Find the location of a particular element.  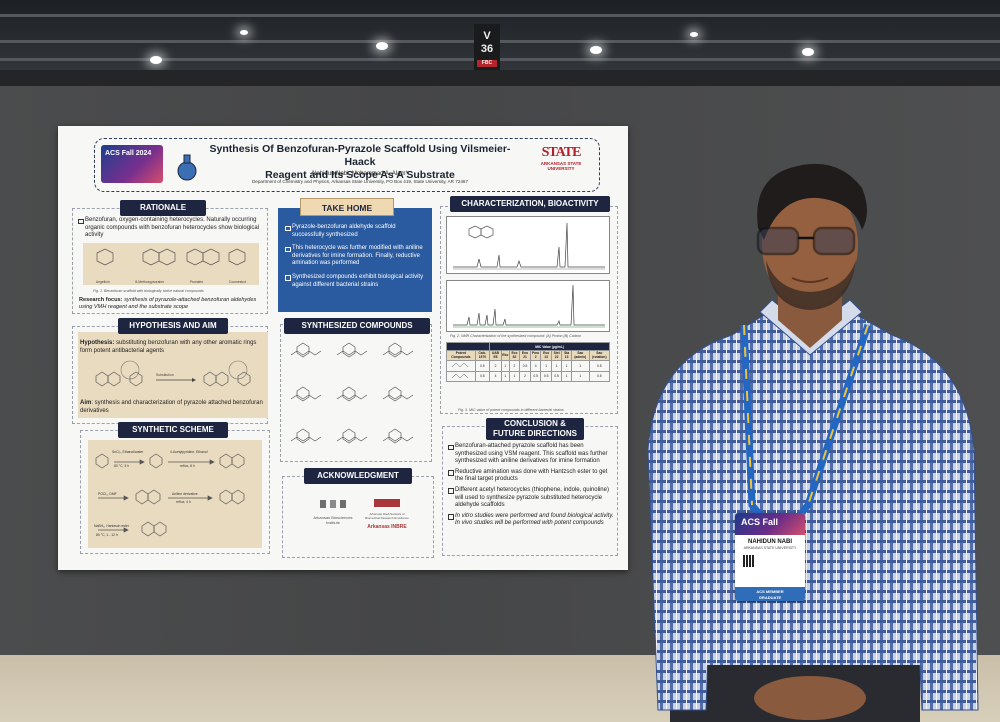

poster-authors: Nahidun Nabi, Mohammad A. Alam* is located at coordinates (360, 174).